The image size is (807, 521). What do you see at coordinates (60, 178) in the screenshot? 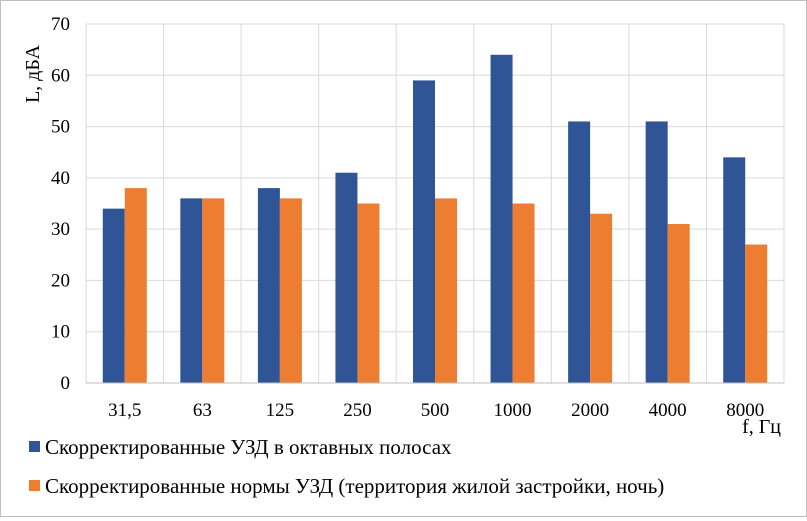
I see `y-tick-label: 40` at bounding box center [60, 178].